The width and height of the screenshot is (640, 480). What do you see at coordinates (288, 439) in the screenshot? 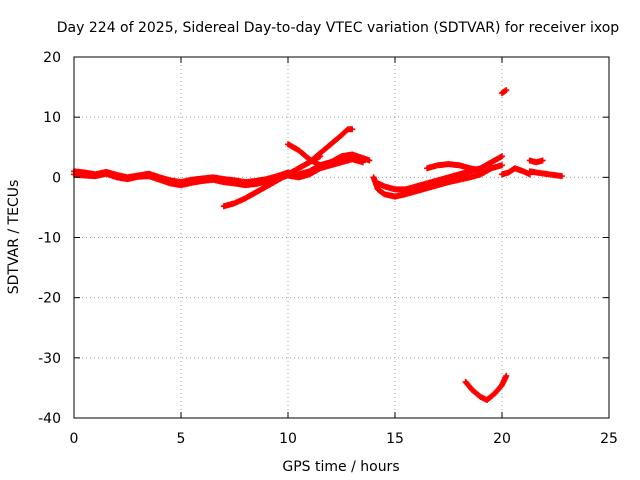
I see `x-tick-label: 10` at bounding box center [288, 439].